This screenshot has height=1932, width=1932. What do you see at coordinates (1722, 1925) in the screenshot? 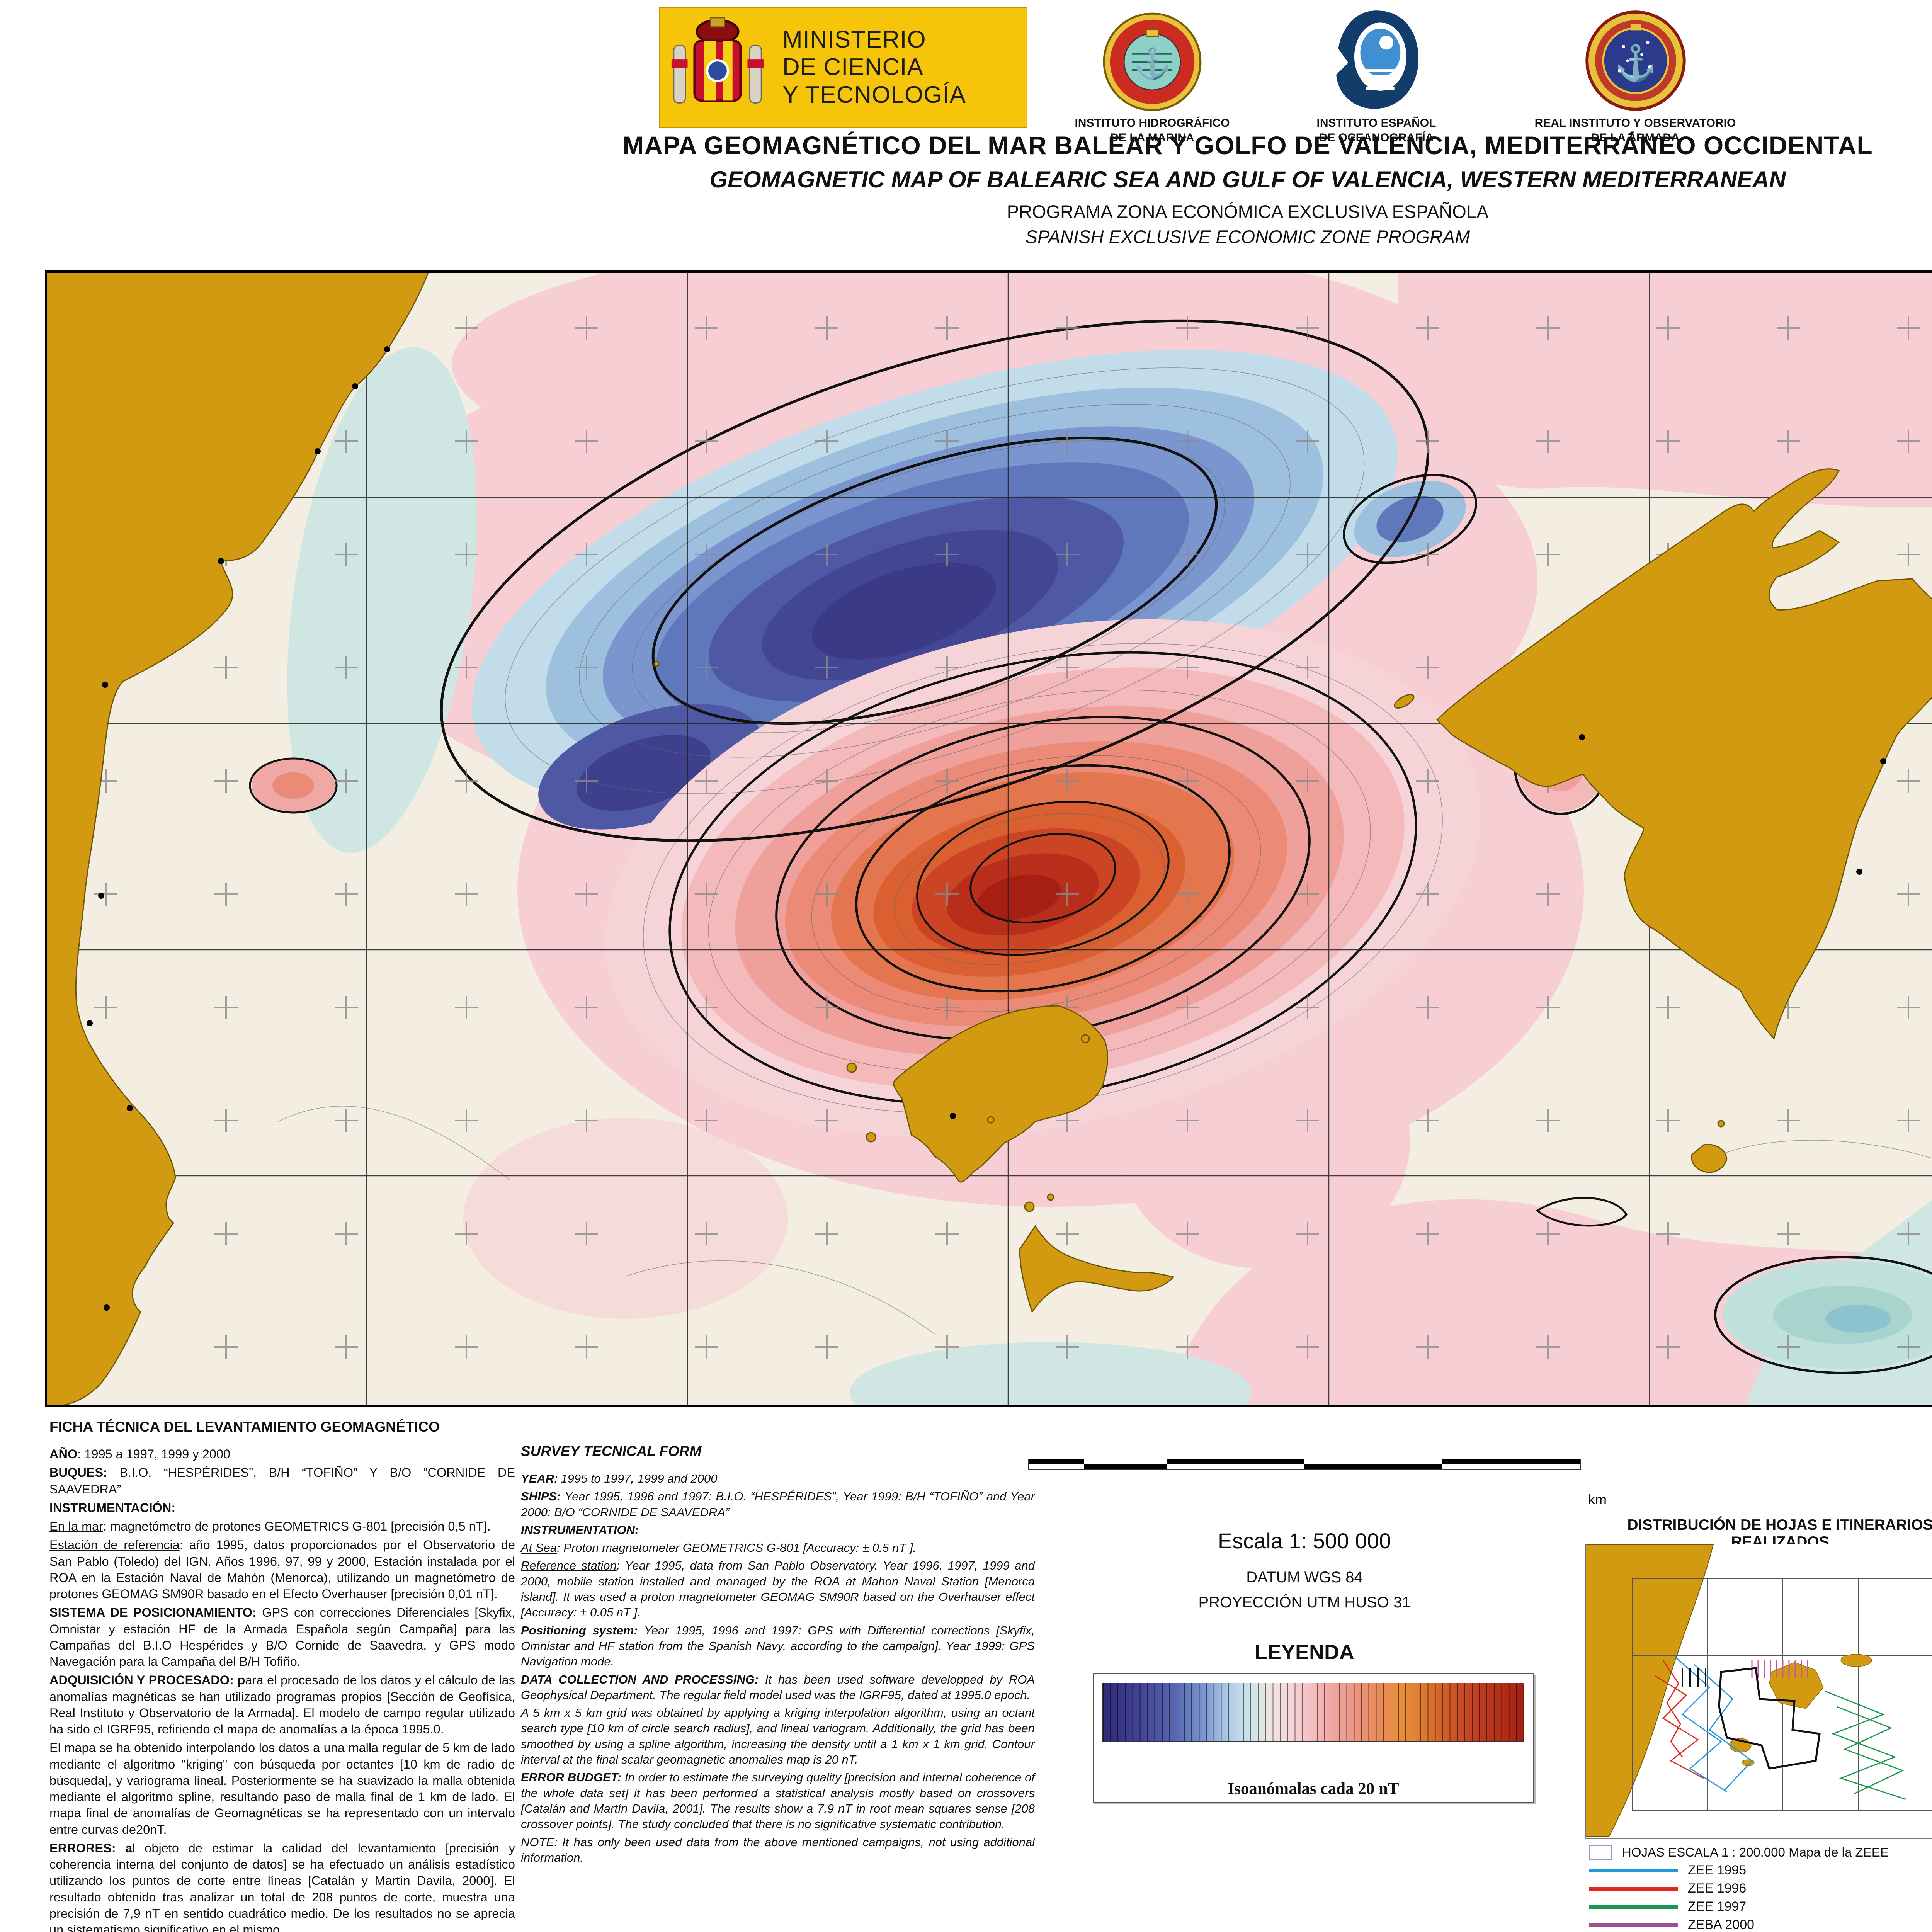
I see `legend-label: ZEBA 2000` at bounding box center [1722, 1925].